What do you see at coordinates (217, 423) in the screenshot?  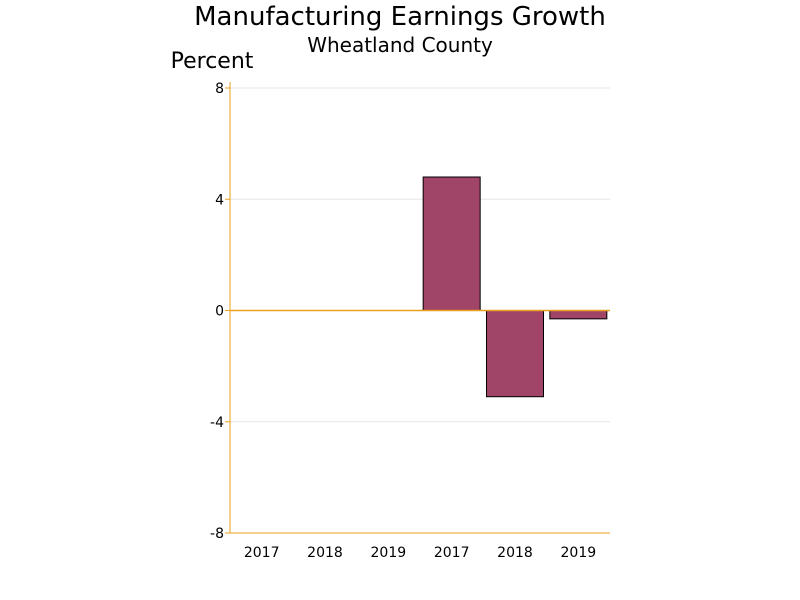 I see `y-tick-label: -4` at bounding box center [217, 423].